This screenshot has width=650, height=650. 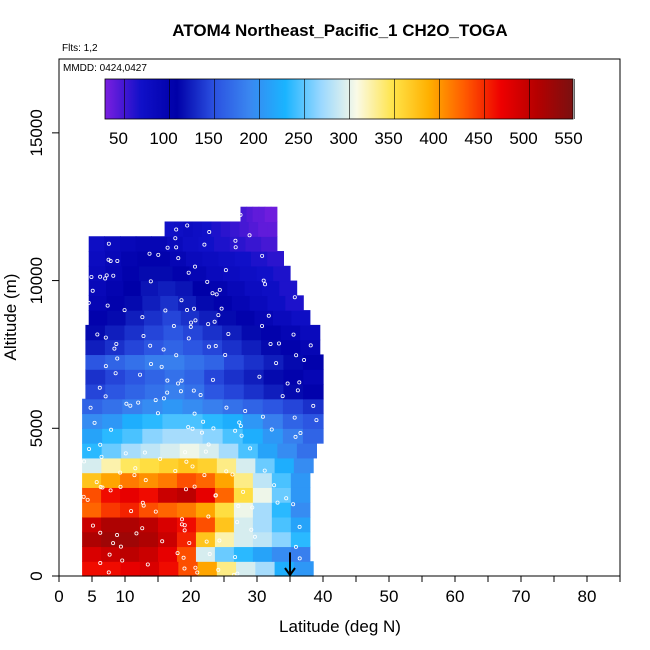 What do you see at coordinates (118, 138) in the screenshot?
I see `colorbar-tick-label: 50` at bounding box center [118, 138].